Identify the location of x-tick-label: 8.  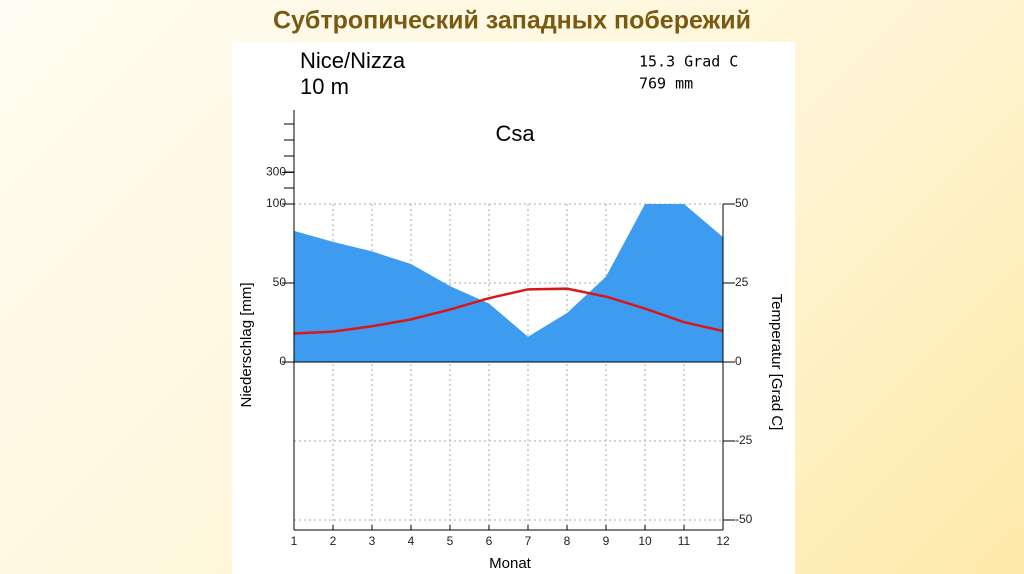
(567, 541).